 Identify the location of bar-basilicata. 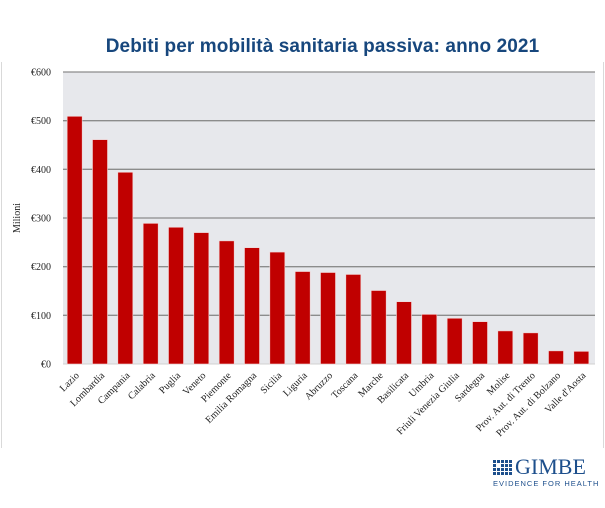
(404, 333).